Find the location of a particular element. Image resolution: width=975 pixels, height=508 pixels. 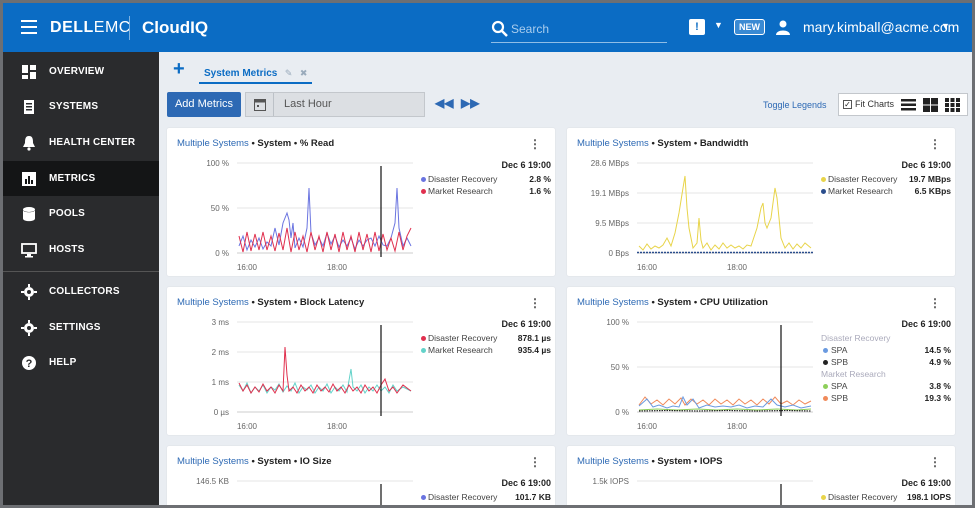

block-latency-chart: 3 ms 2 ms 1 ms 0 µs 16:00 18:00 is located at coordinates (312, 374).